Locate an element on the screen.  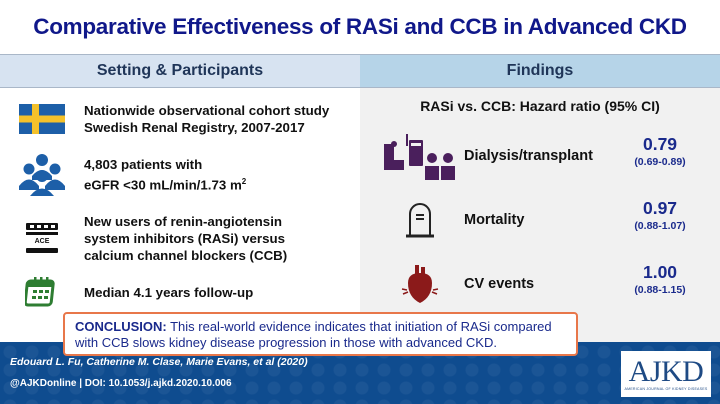
calendar-icon is located at coordinates (42, 292).